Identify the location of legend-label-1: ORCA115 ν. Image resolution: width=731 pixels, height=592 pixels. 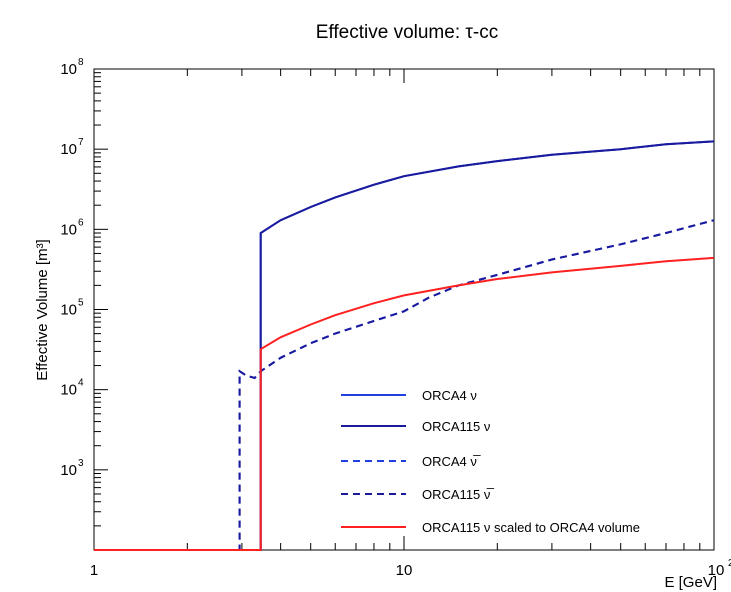
(456, 426).